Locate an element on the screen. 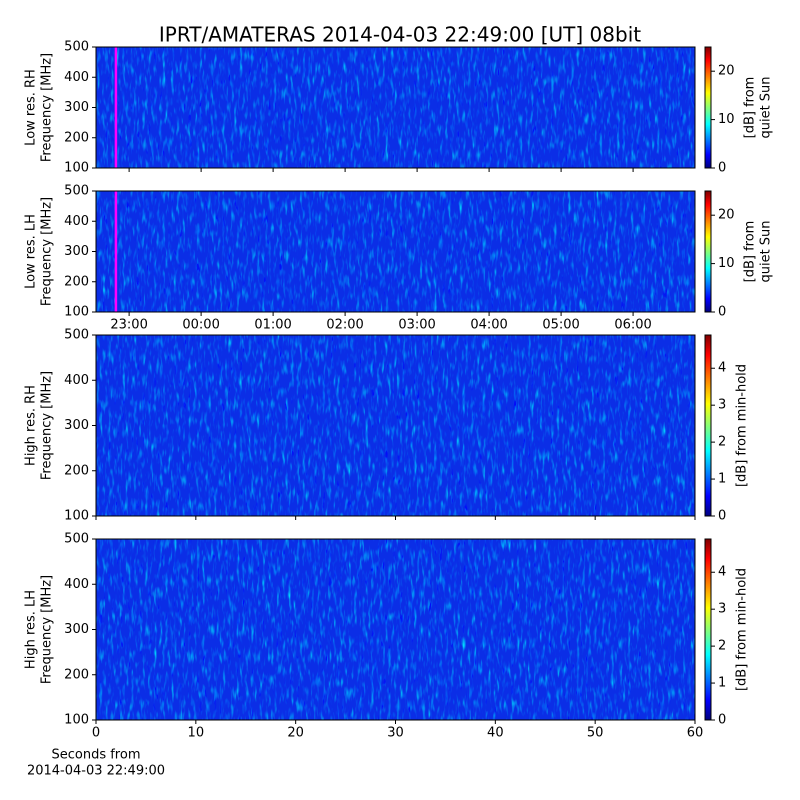 This screenshot has height=800, width=800. y-axis-label: Low res. LH is located at coordinates (31, 251).